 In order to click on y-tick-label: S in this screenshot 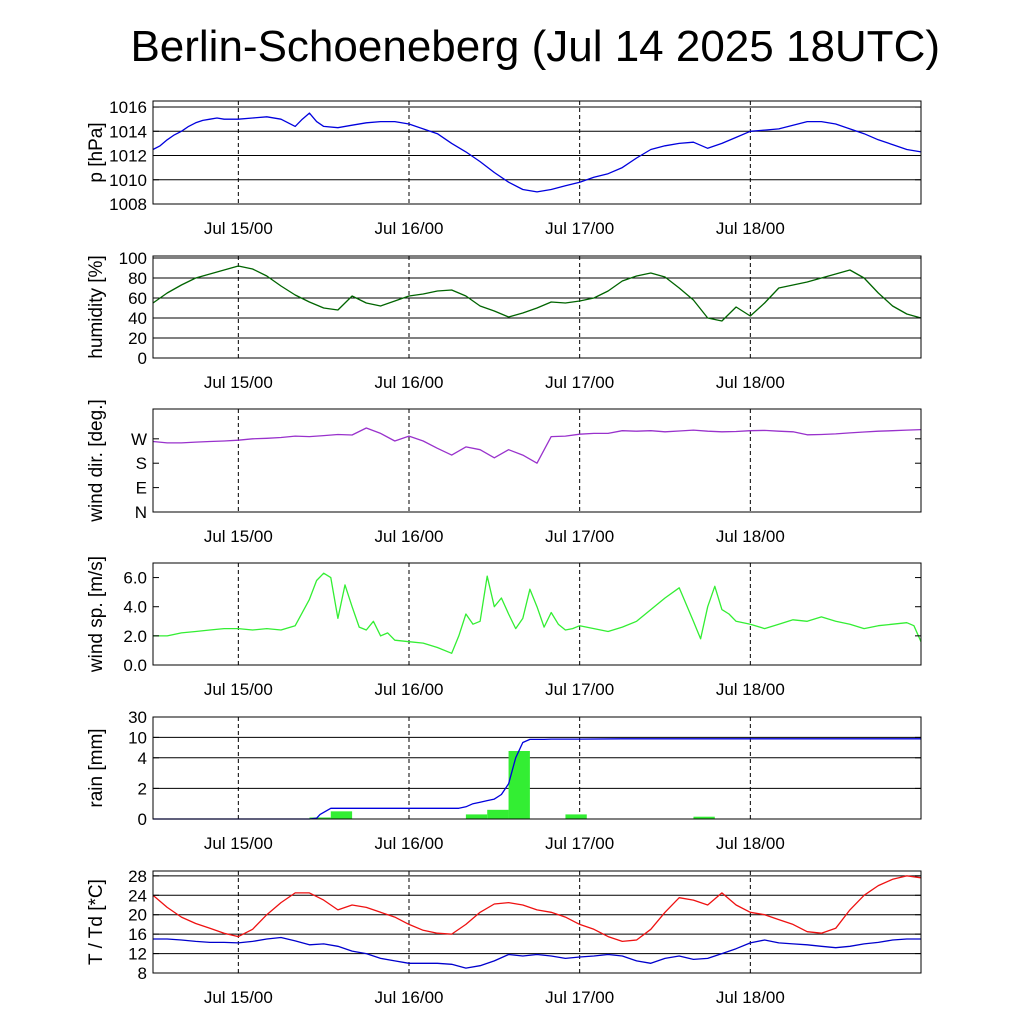, I will do `click(141, 463)`.